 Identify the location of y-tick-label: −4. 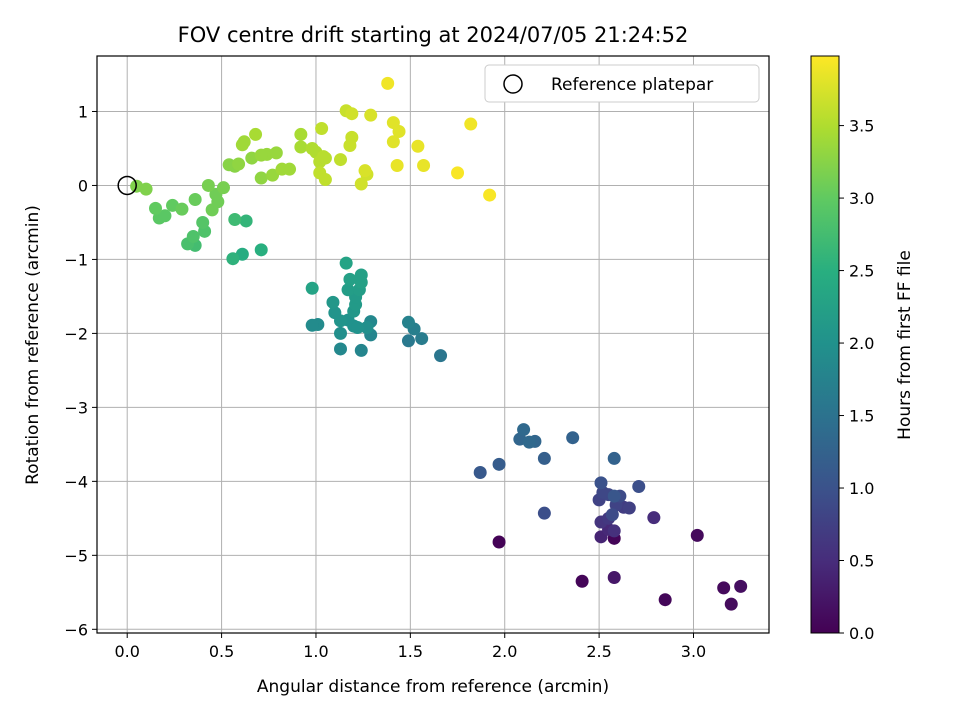
(76, 481).